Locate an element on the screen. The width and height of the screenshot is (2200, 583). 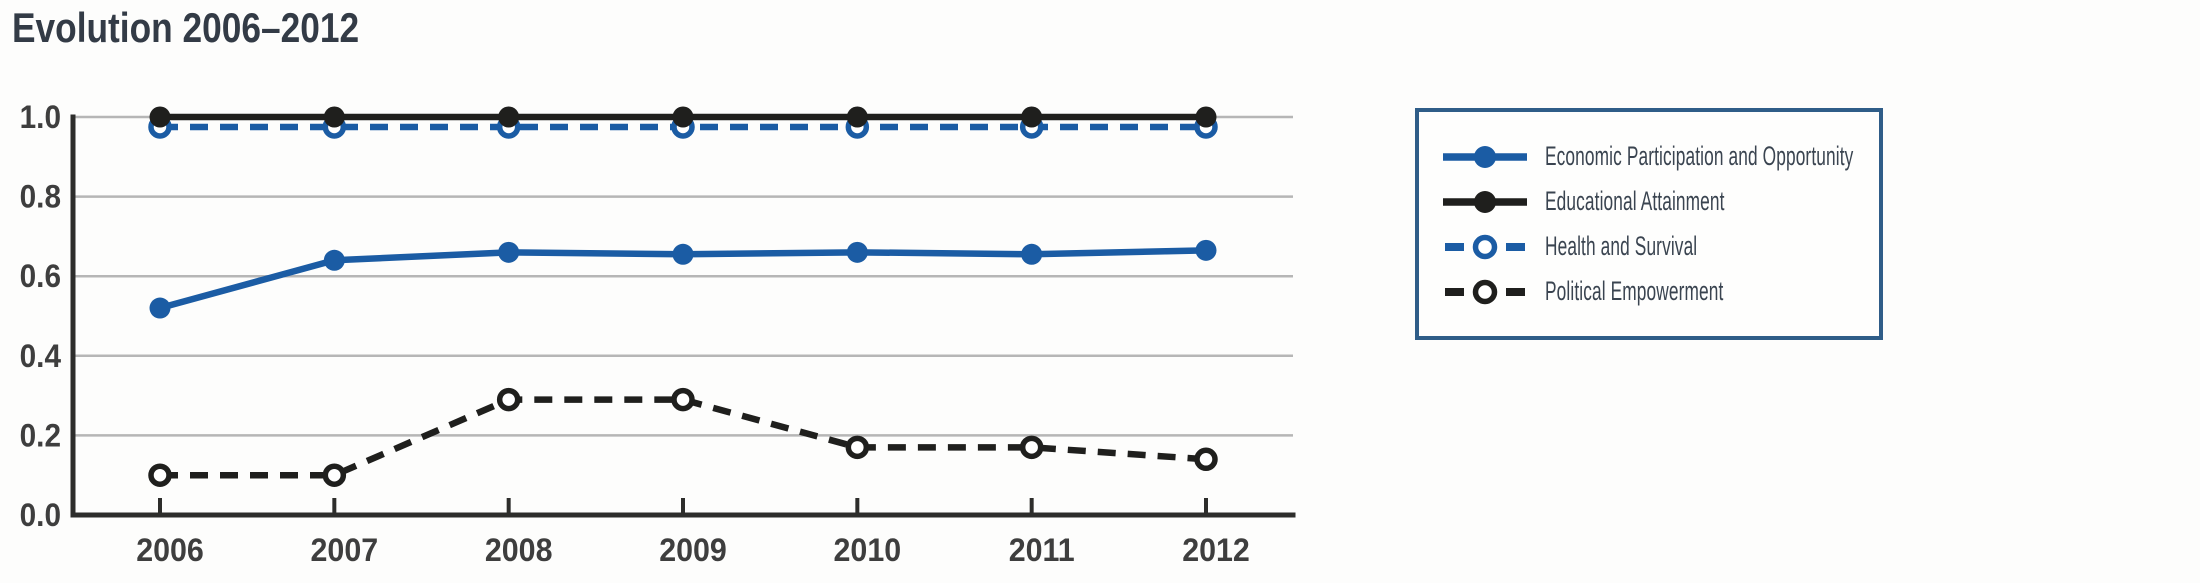
legend-label-health-survival: Health and Survival is located at coordinates (1621, 246).